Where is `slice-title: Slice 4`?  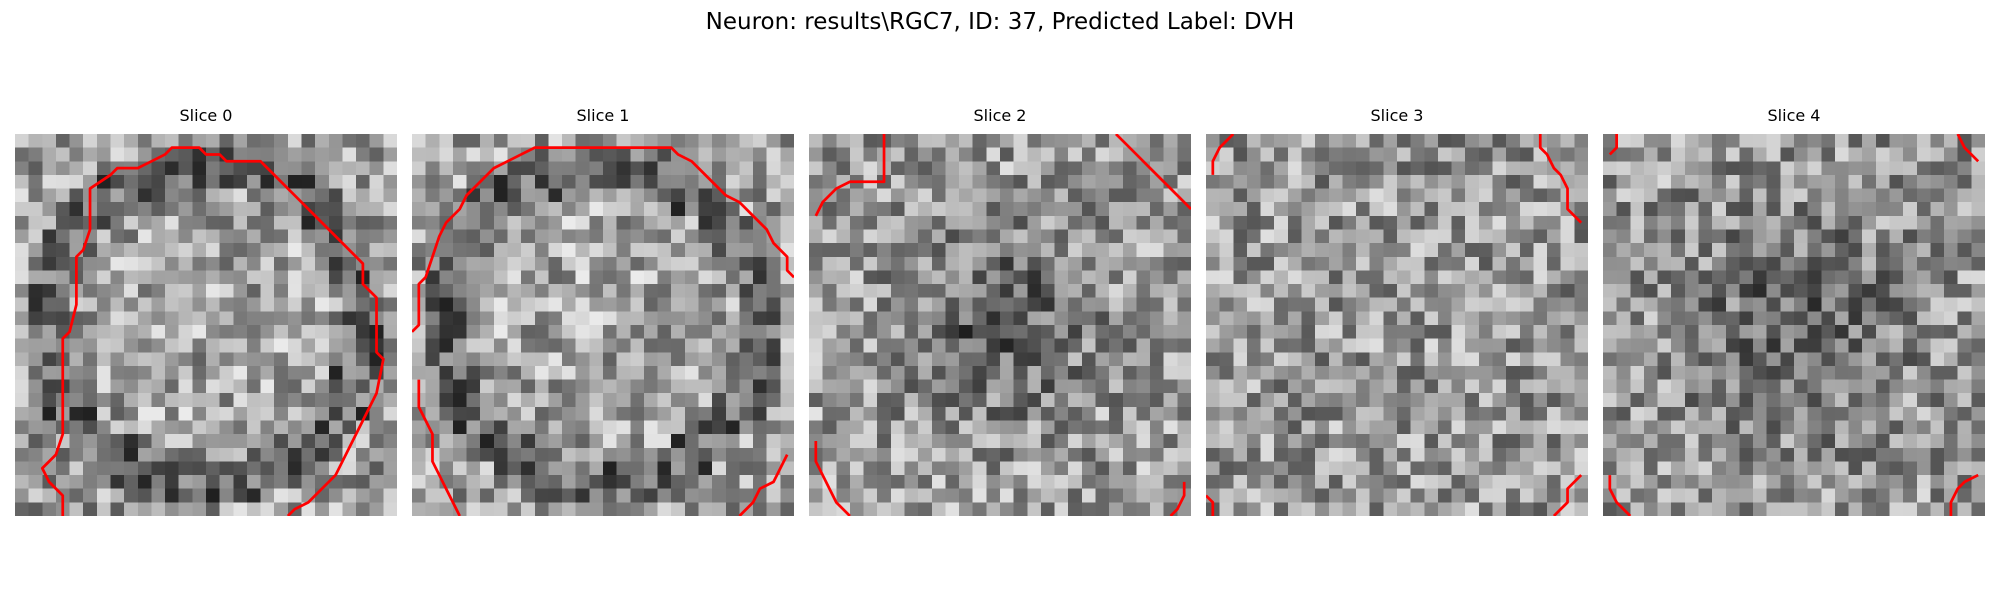
slice-title: Slice 4 is located at coordinates (1794, 115).